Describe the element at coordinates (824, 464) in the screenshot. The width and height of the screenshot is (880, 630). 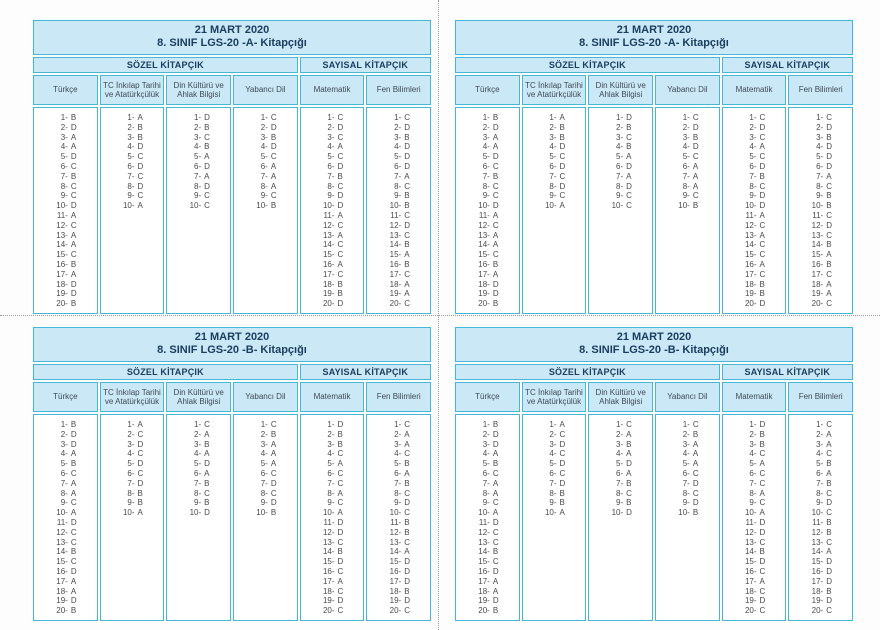
I see `answer-line: 5- B` at that location.